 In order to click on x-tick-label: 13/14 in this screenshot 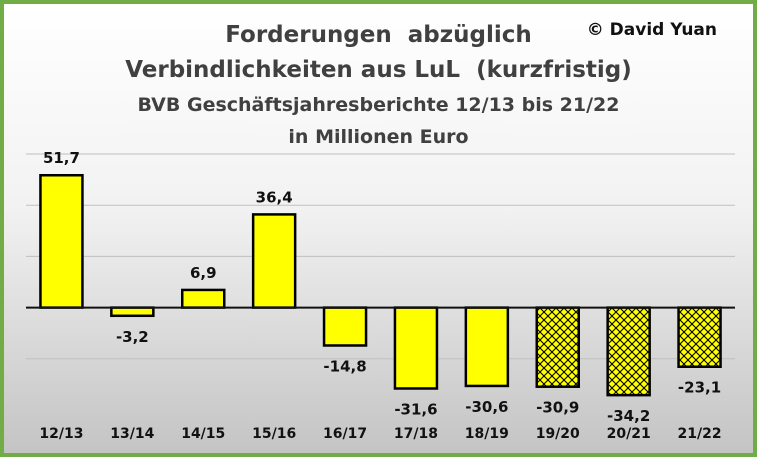, I will do `click(132, 434)`.